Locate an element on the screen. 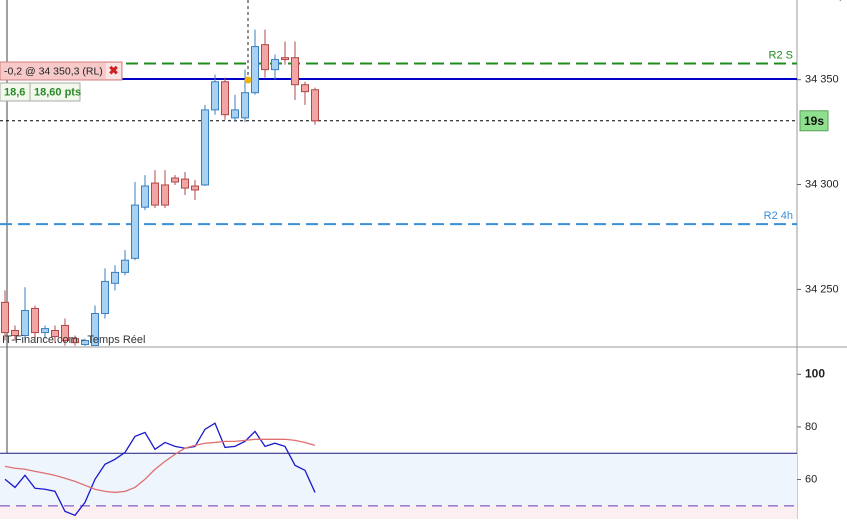 The height and width of the screenshot is (524, 847). order-qty: 18,6 is located at coordinates (14, 92).